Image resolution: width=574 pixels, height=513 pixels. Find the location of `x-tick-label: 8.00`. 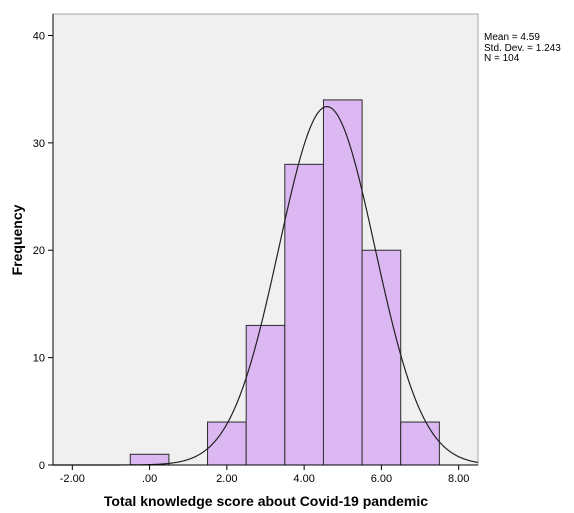

x-tick-label: 8.00 is located at coordinates (458, 479).